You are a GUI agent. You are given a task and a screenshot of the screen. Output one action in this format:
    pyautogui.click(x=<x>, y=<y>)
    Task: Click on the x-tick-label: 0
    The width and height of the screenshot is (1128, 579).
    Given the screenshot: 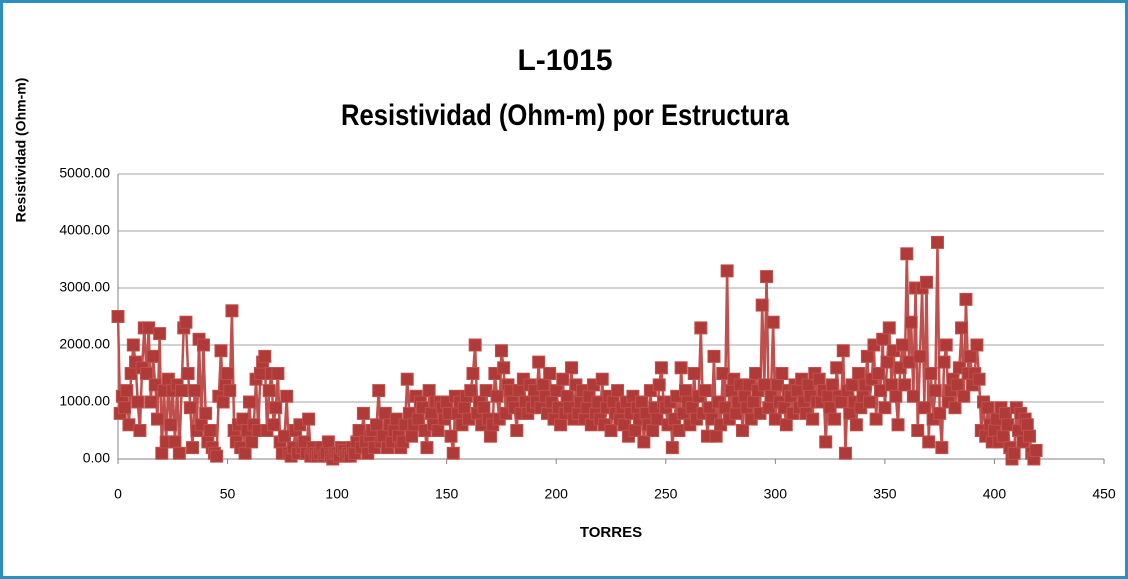 What is the action you would take?
    pyautogui.click(x=118, y=494)
    